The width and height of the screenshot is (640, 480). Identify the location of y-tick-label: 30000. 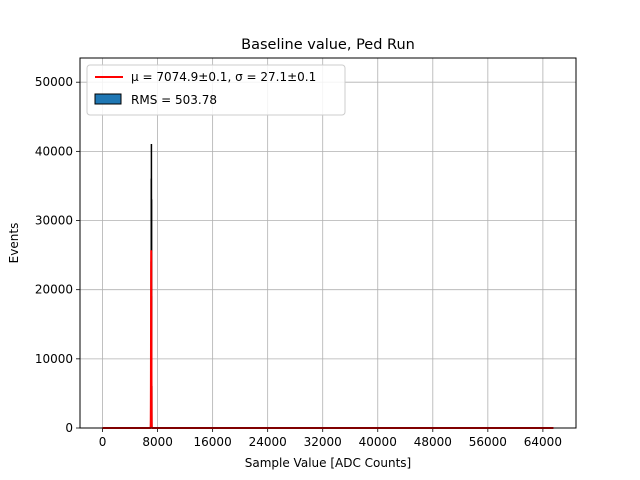
(54, 221).